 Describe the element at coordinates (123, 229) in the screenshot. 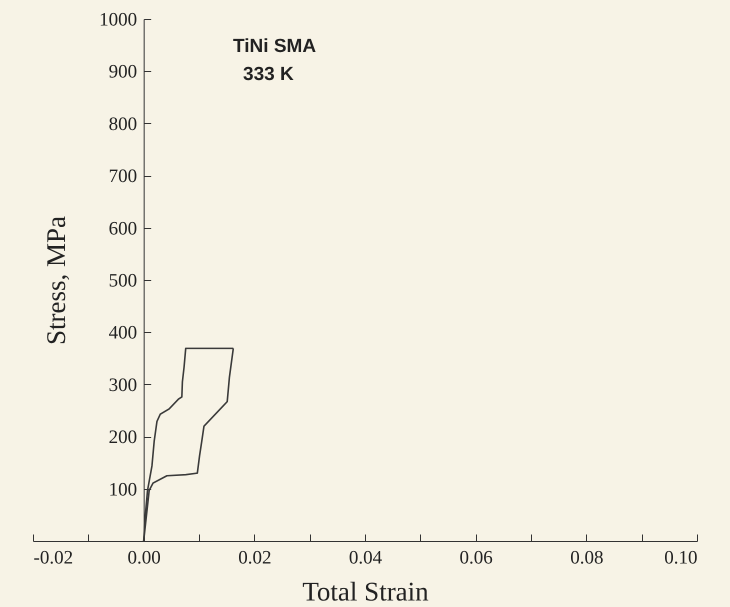

I see `y-tick-label: 600` at that location.